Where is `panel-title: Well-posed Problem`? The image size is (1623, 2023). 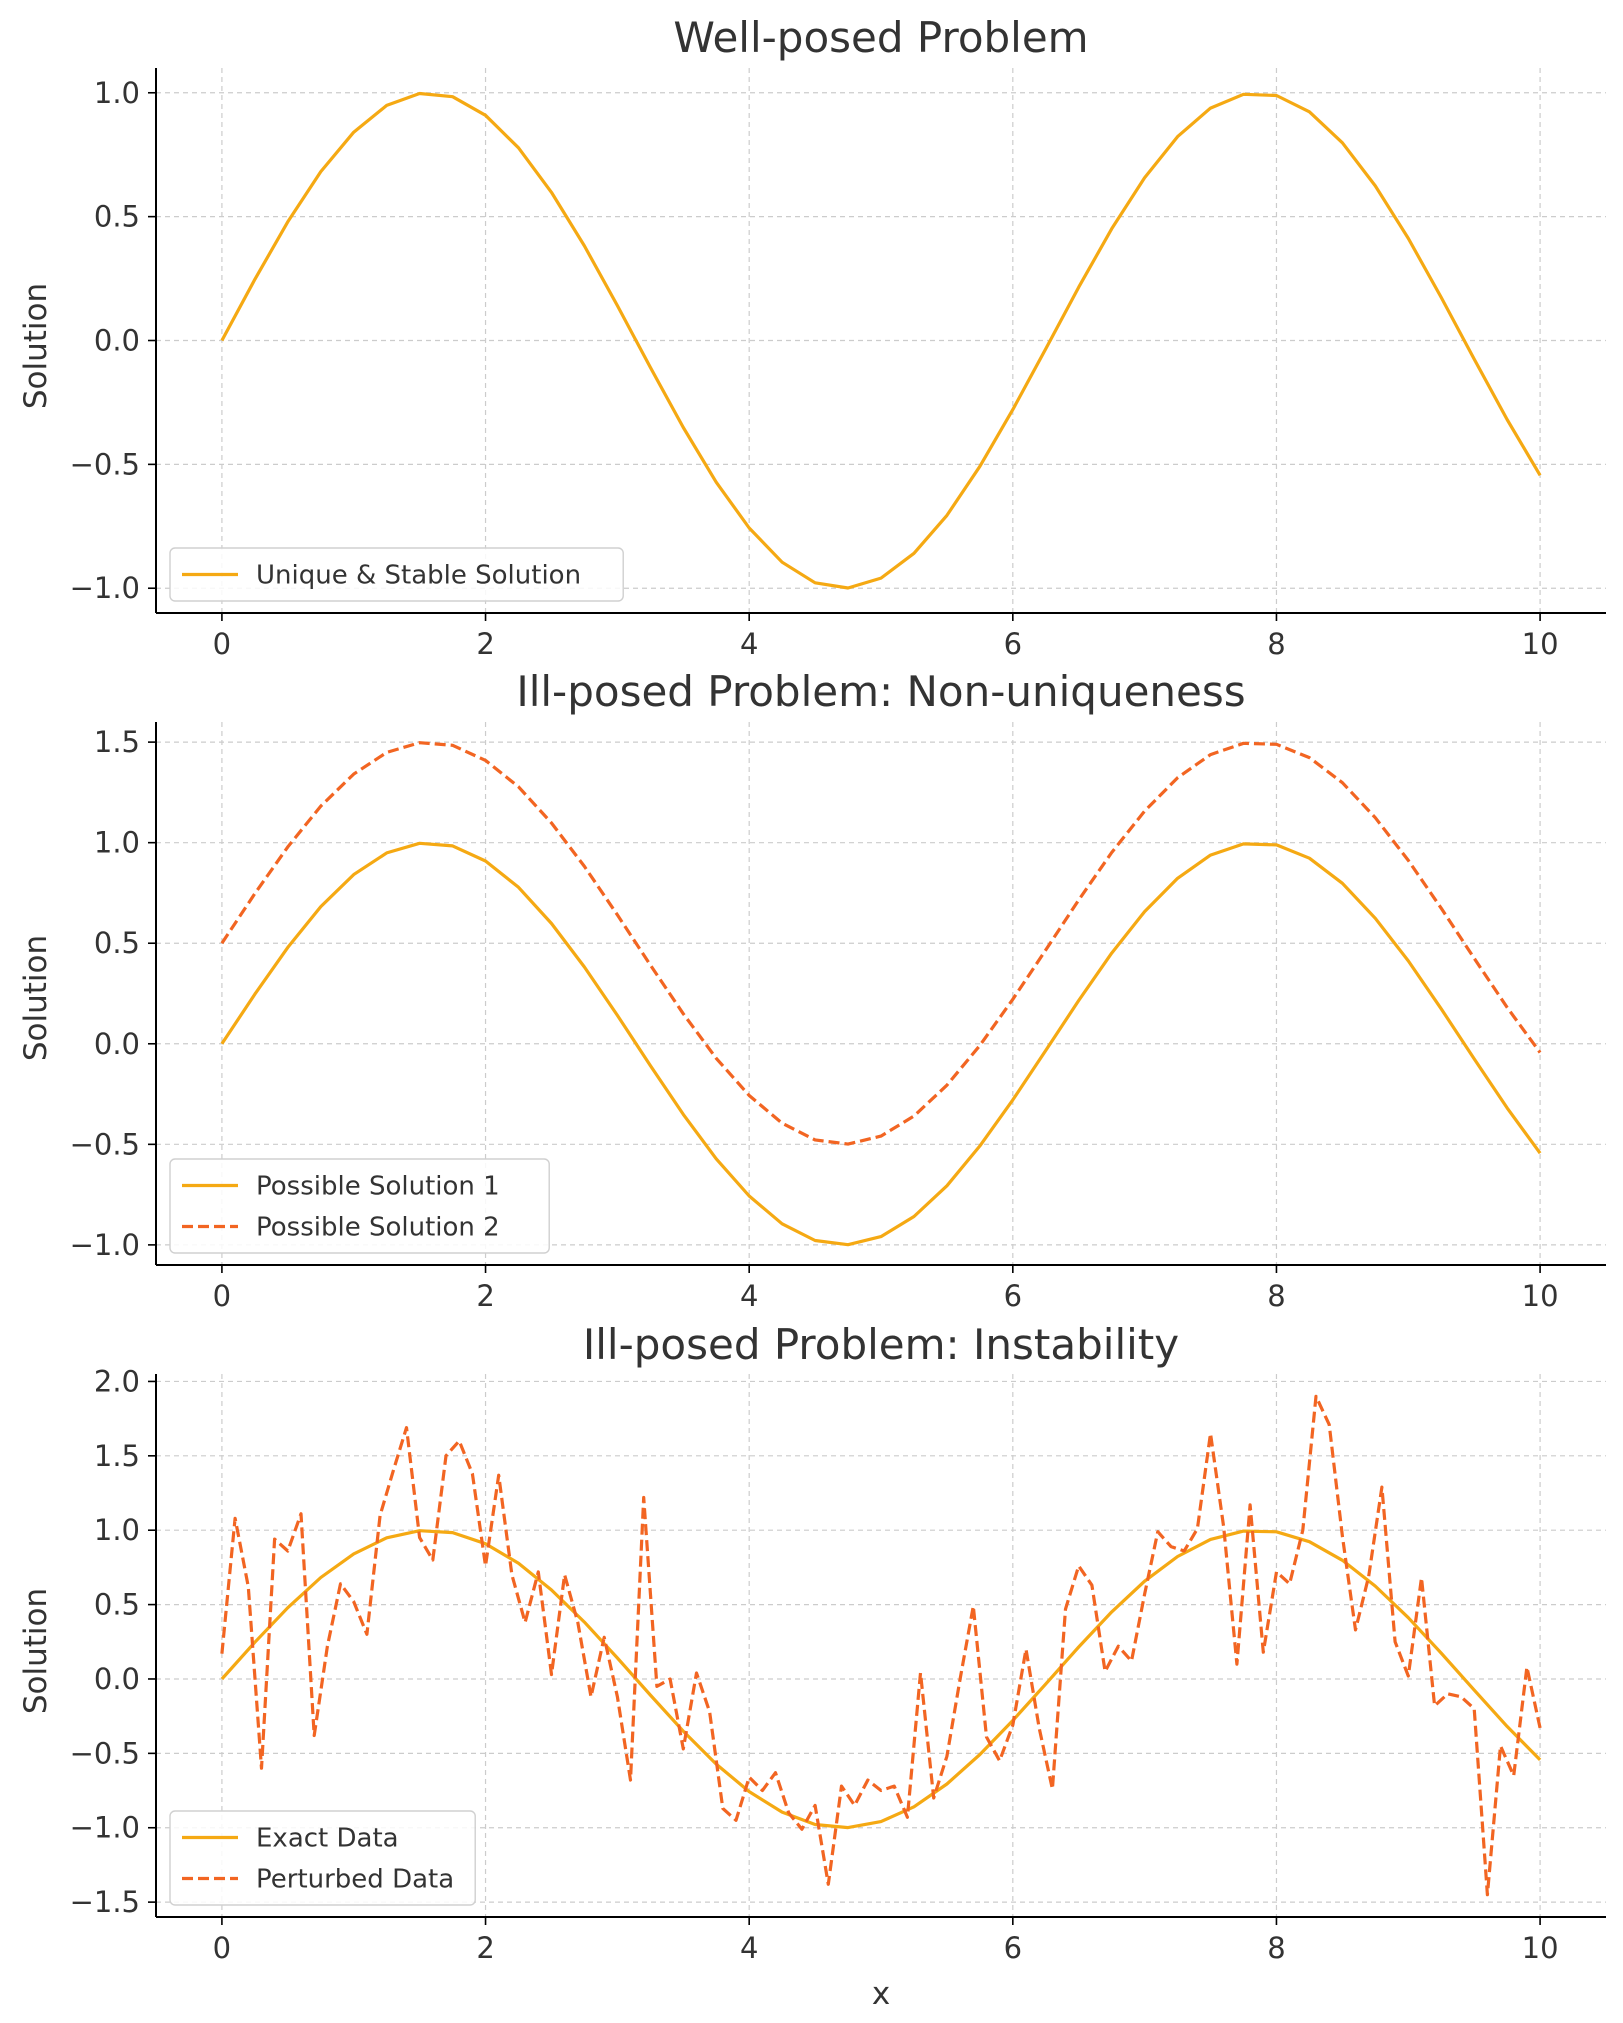
panel-title: Well-posed Problem is located at coordinates (880, 37).